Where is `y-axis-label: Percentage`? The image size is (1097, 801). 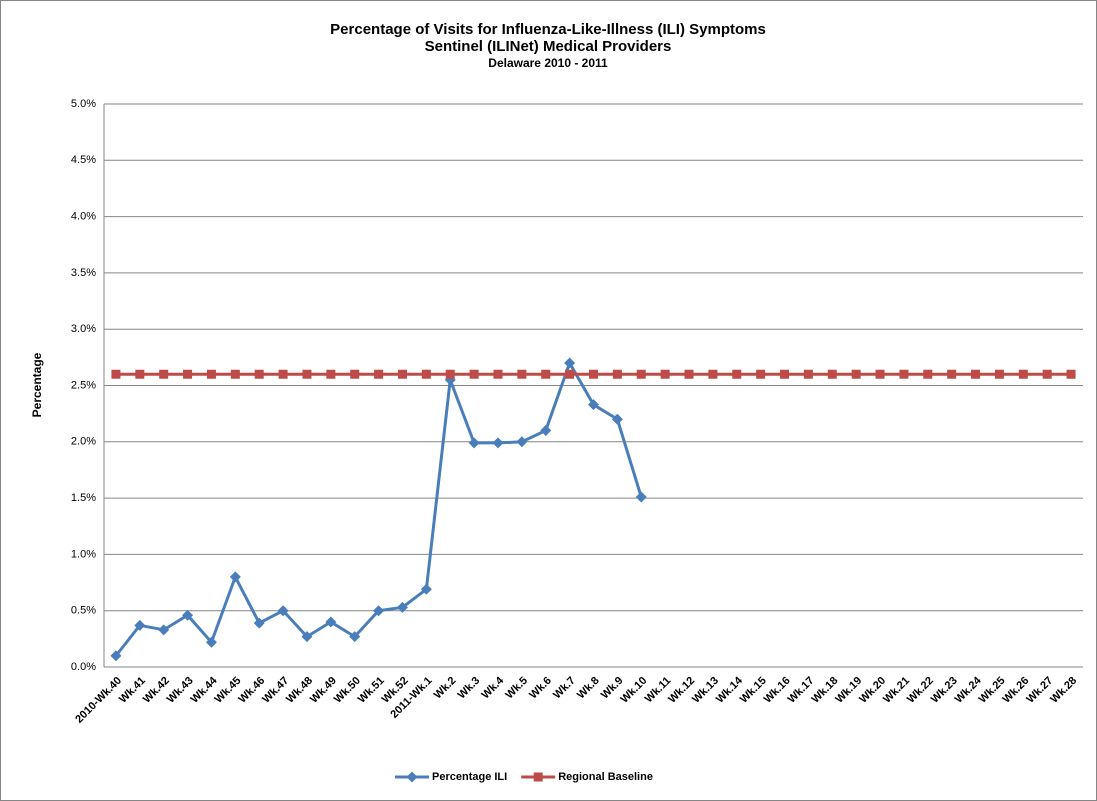 y-axis-label: Percentage is located at coordinates (37, 384).